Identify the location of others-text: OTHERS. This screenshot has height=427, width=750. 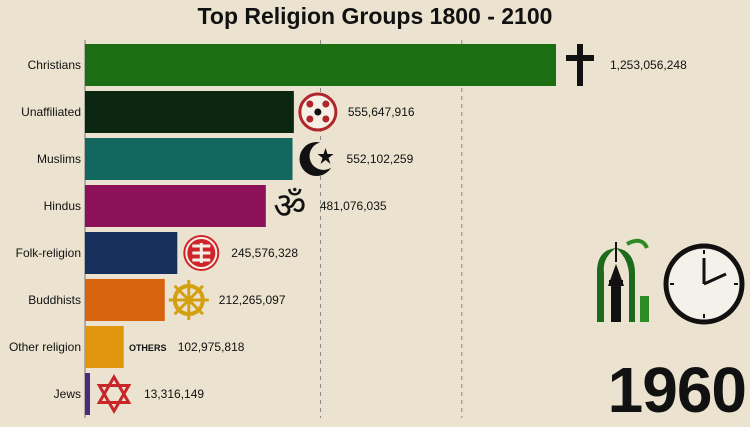
(148, 348).